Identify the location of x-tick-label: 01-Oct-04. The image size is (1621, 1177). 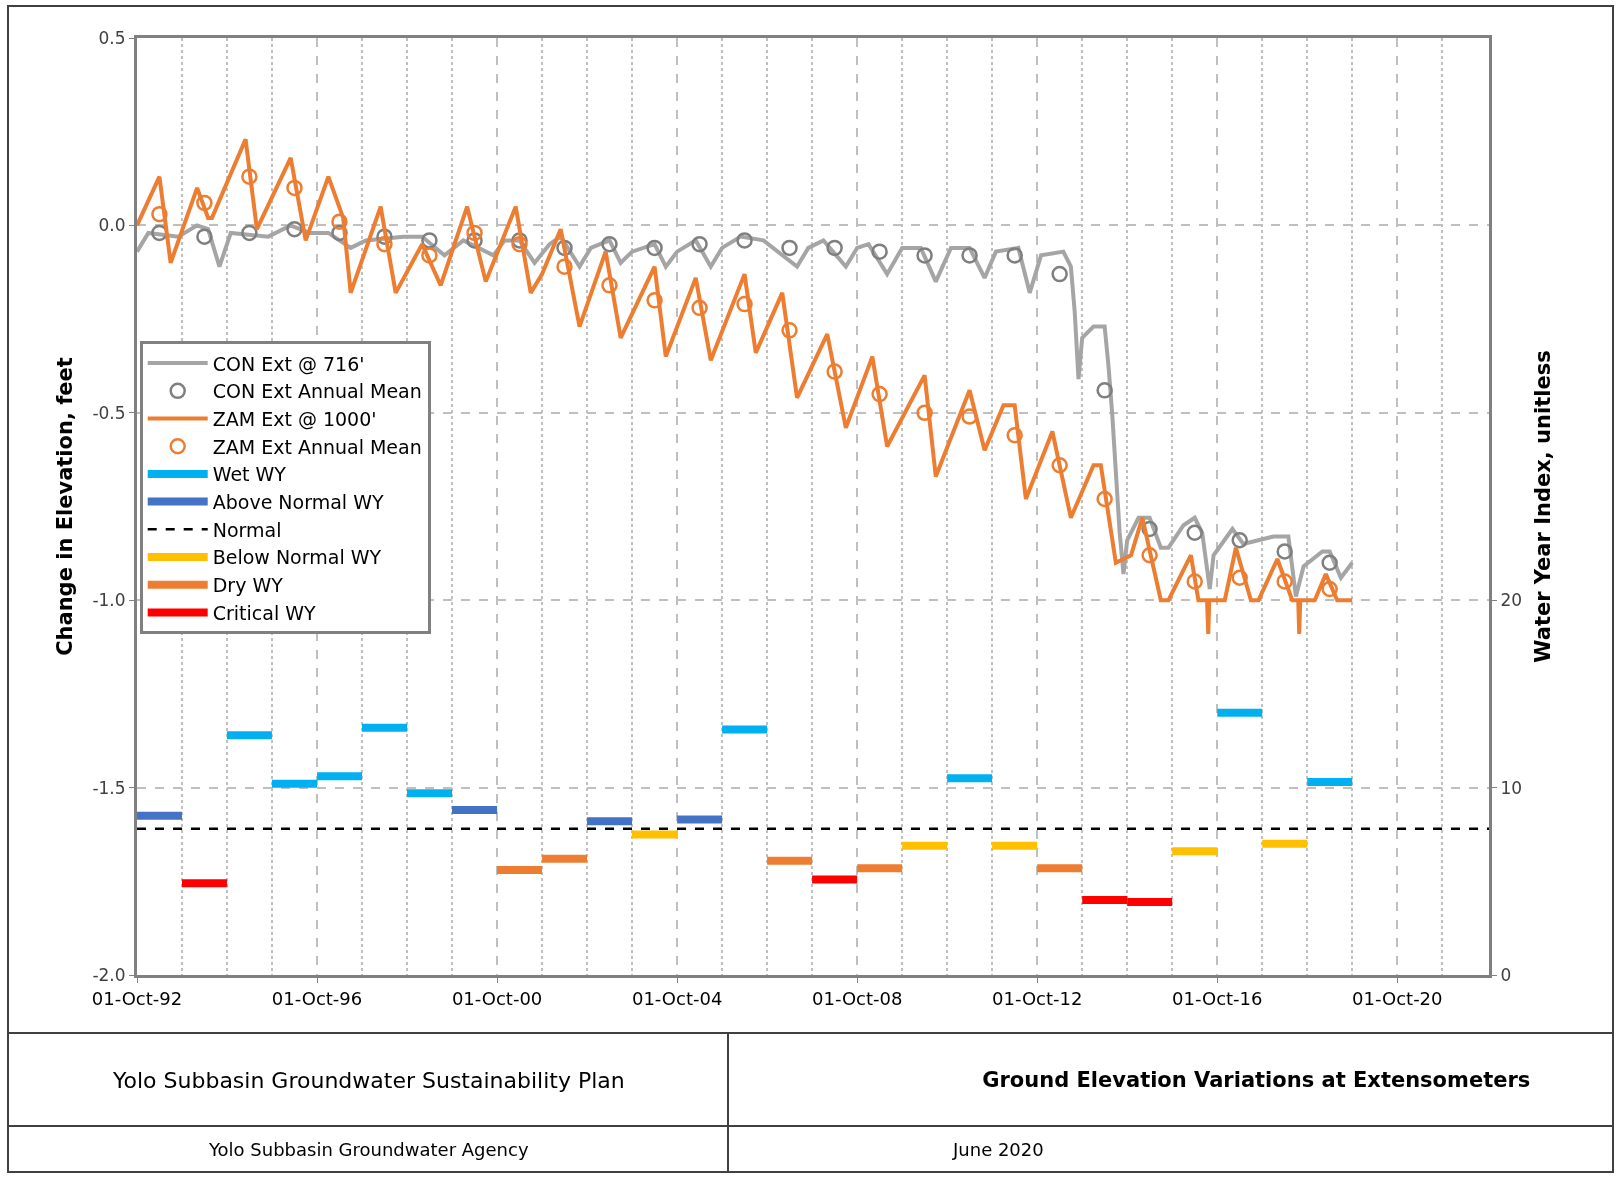
(677, 998).